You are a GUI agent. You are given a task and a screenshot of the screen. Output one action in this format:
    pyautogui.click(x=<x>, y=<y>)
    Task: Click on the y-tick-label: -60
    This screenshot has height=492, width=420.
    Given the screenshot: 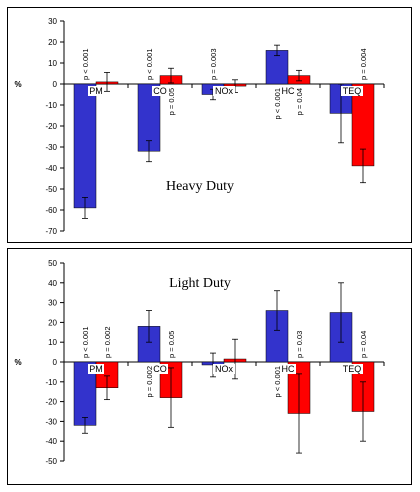 What is the action you would take?
    pyautogui.click(x=51, y=210)
    